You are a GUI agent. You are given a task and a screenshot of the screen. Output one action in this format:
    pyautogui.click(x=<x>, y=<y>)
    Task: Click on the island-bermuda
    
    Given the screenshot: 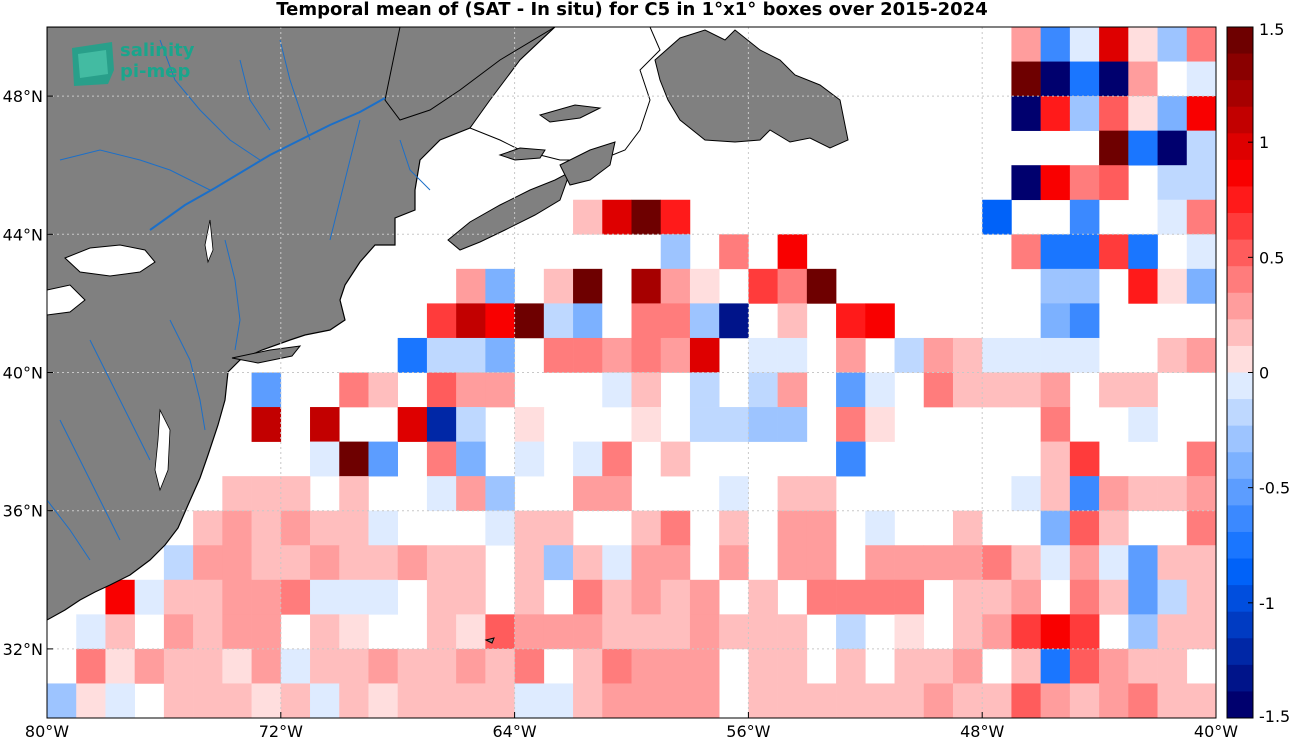 What is the action you would take?
    pyautogui.click(x=489, y=640)
    